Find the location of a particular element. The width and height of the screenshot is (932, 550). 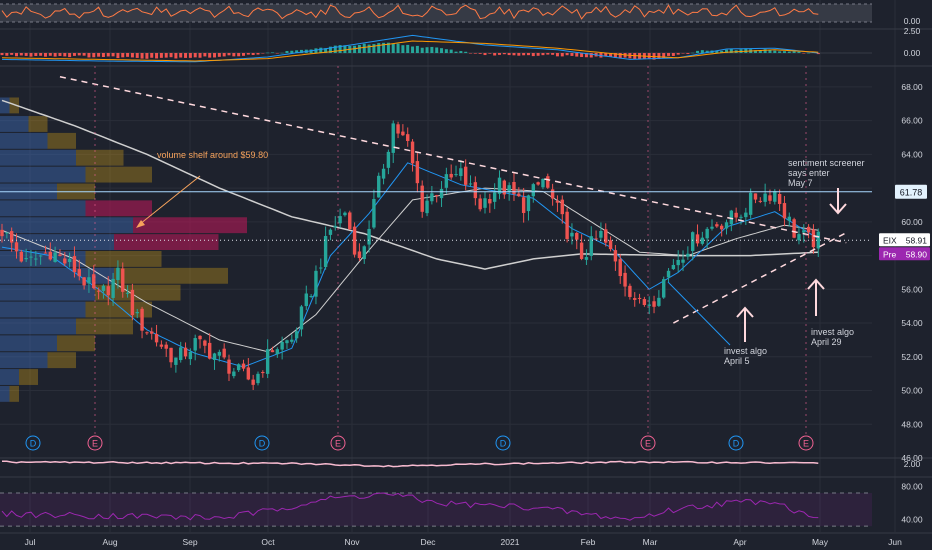

macd-tick-0: 2.50 is located at coordinates (912, 31).